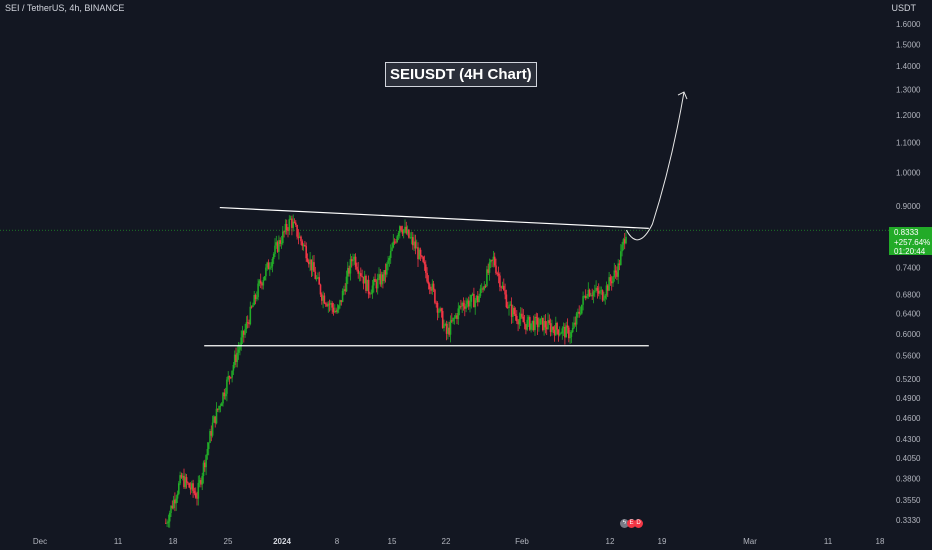 Image resolution: width=932 pixels, height=550 pixels. I want to click on x-tick-label: 12, so click(610, 541).